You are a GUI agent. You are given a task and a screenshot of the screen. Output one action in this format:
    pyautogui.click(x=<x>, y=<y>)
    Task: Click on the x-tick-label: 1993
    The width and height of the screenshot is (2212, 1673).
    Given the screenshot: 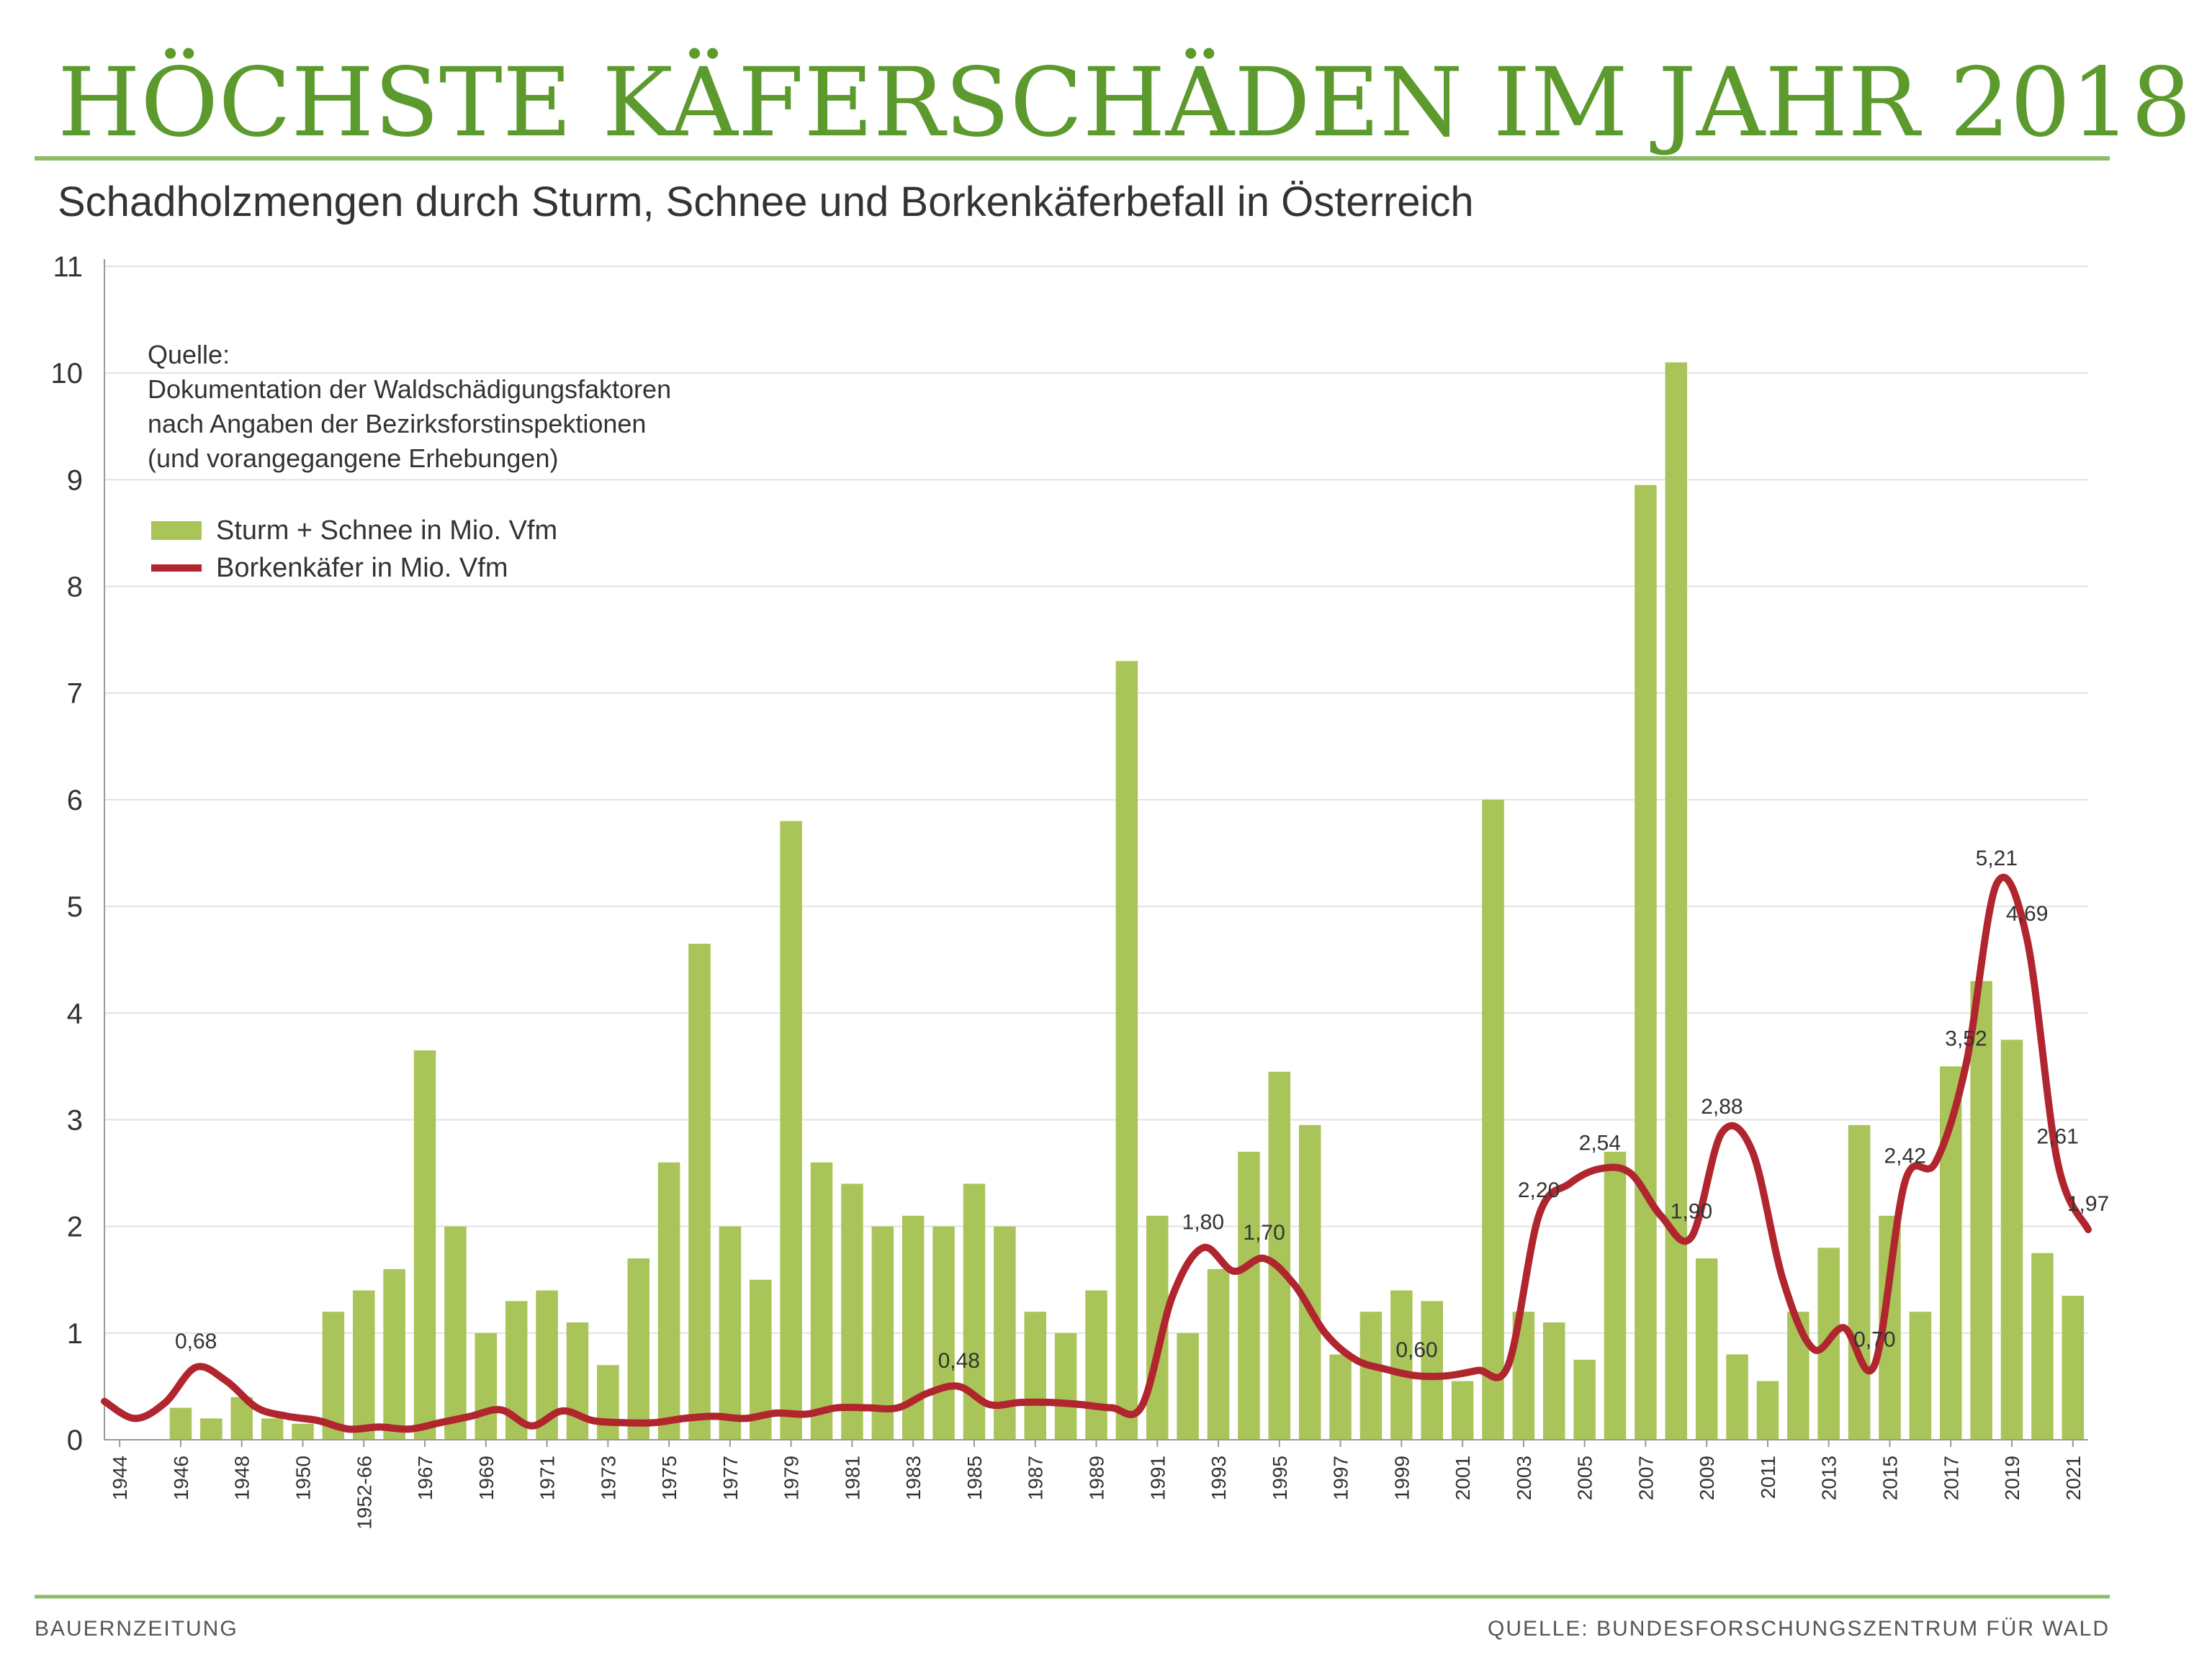 What is the action you would take?
    pyautogui.click(x=1219, y=1478)
    